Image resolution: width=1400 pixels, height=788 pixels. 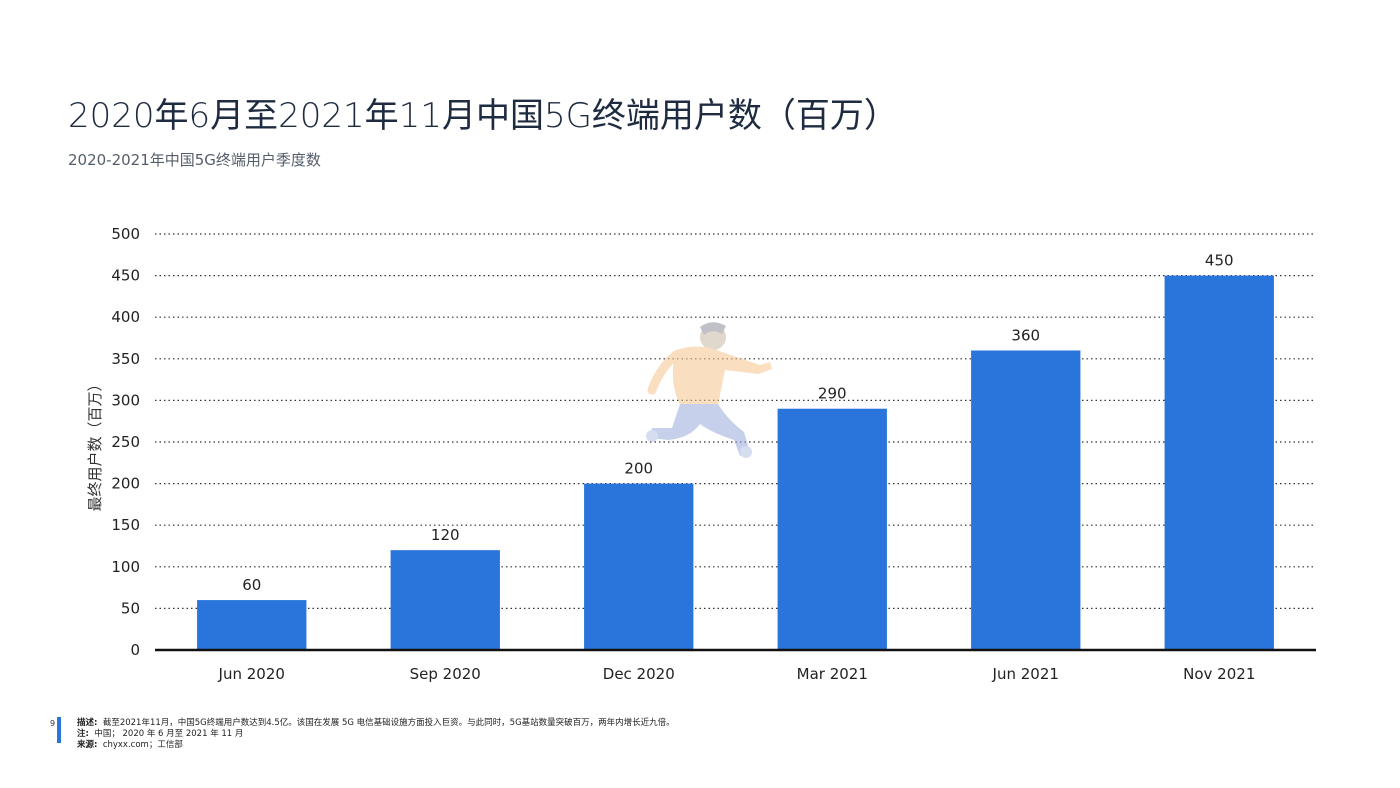 What do you see at coordinates (125, 359) in the screenshot?
I see `y-tick-label: 350` at bounding box center [125, 359].